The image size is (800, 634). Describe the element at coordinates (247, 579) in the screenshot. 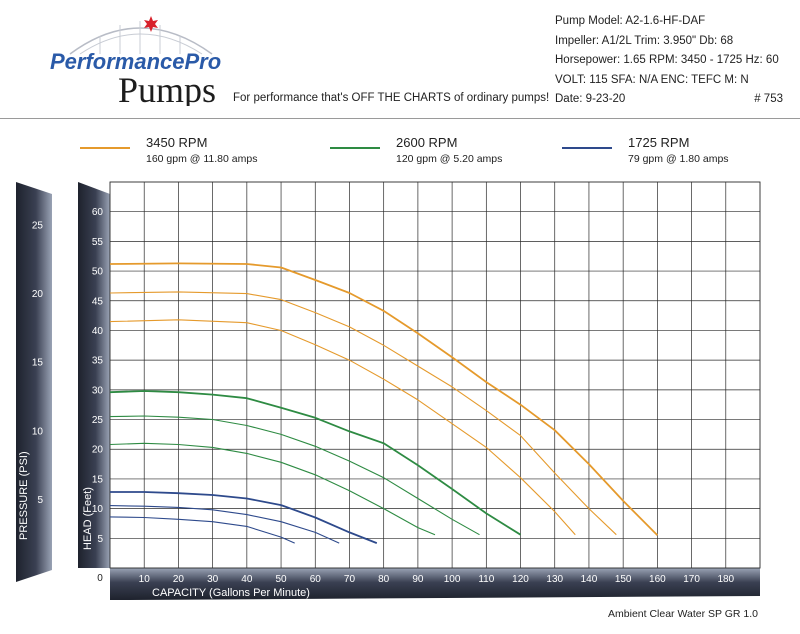

I see `x-tick-label: 40` at that location.